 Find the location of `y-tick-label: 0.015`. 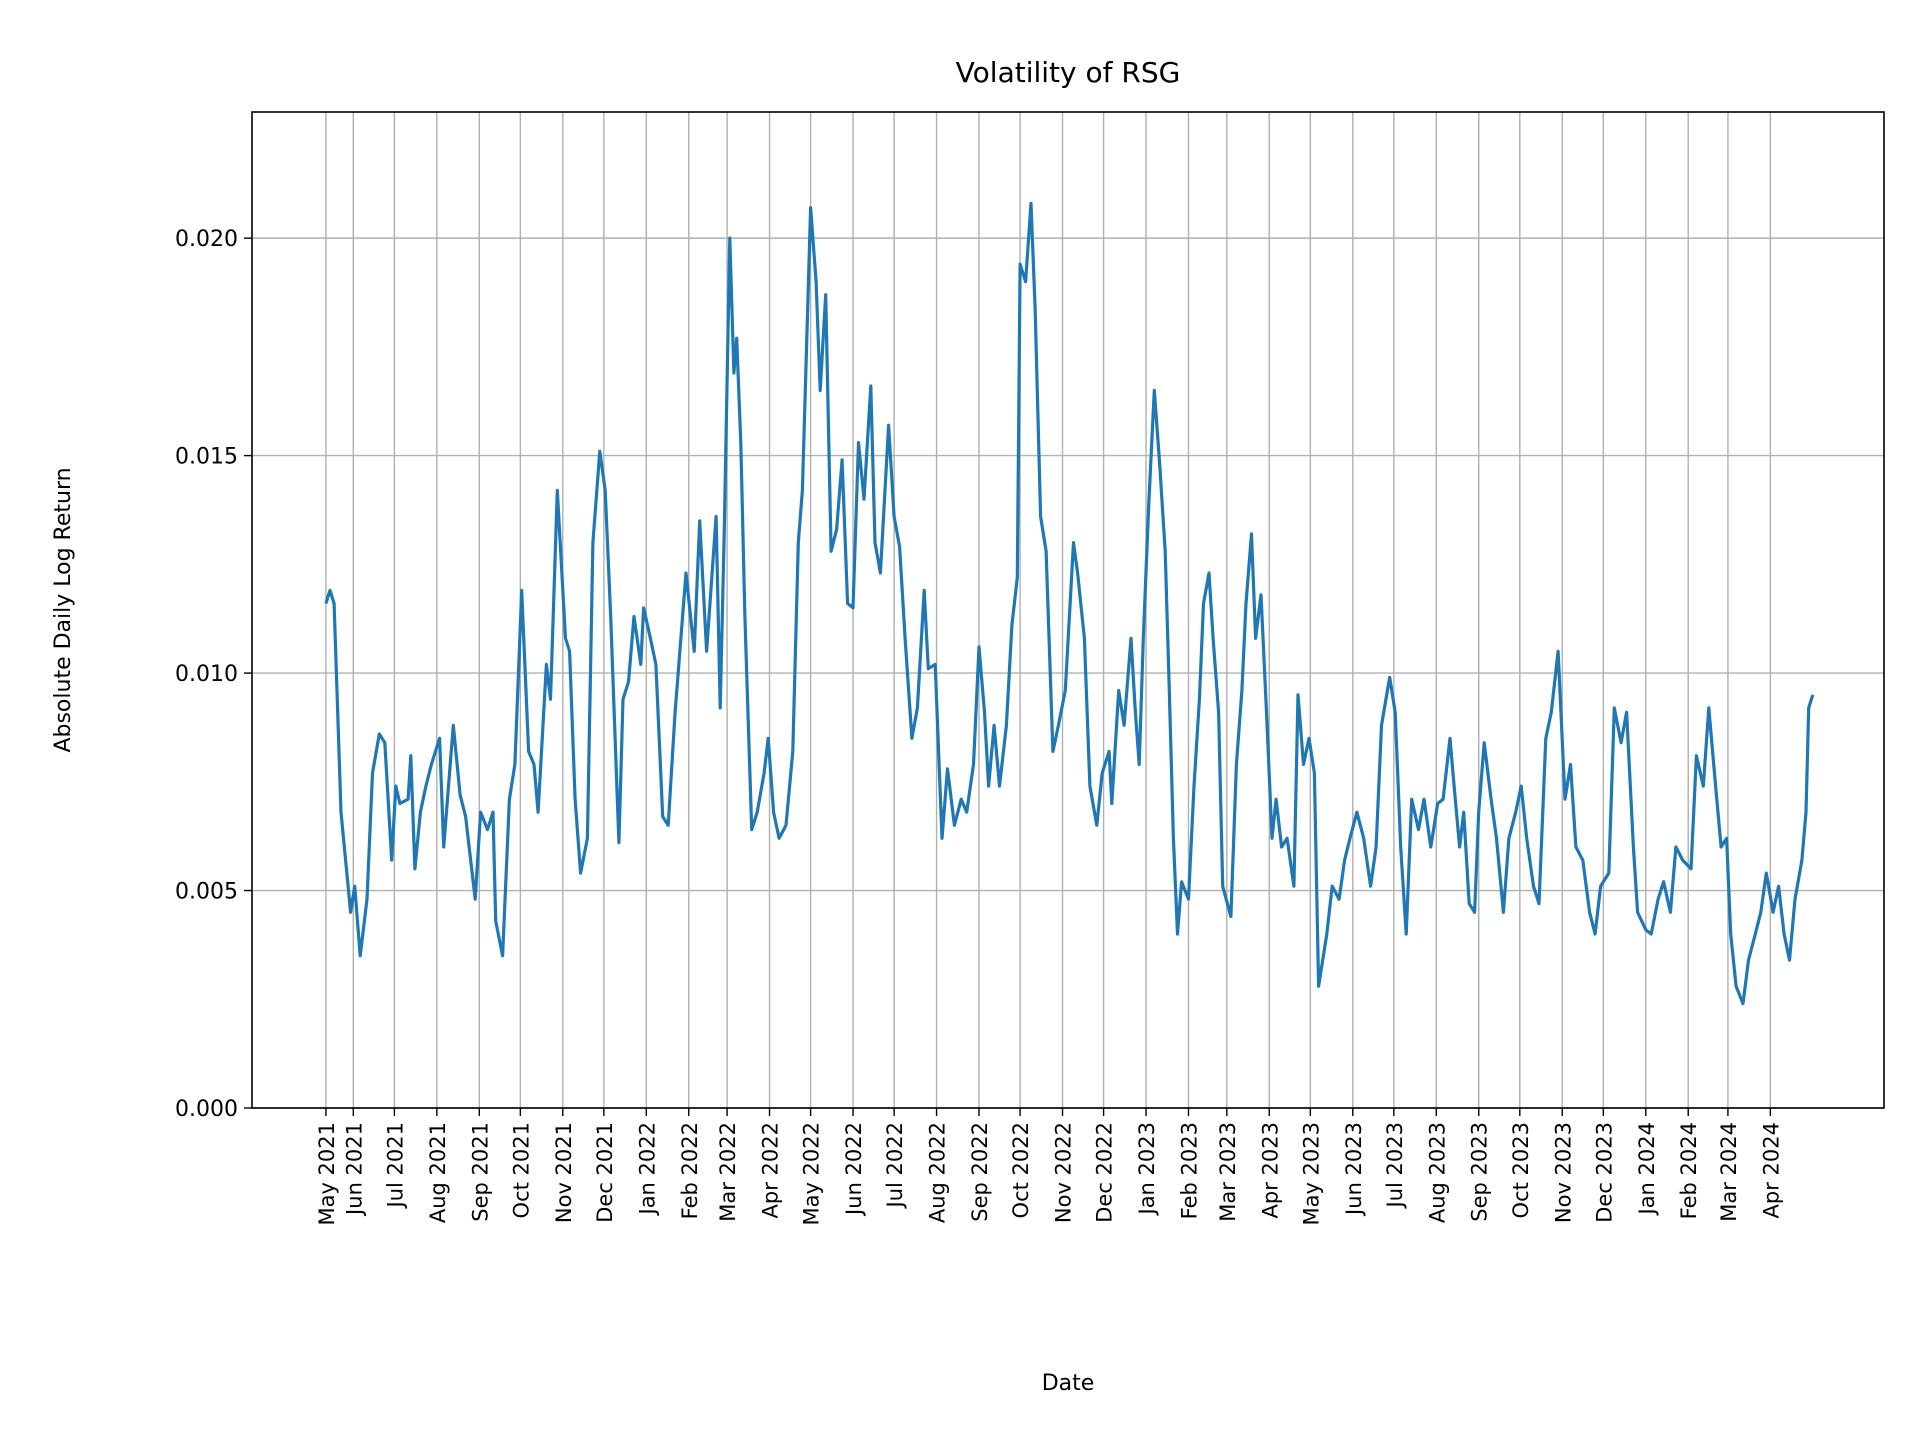

y-tick-label: 0.015 is located at coordinates (206, 457).